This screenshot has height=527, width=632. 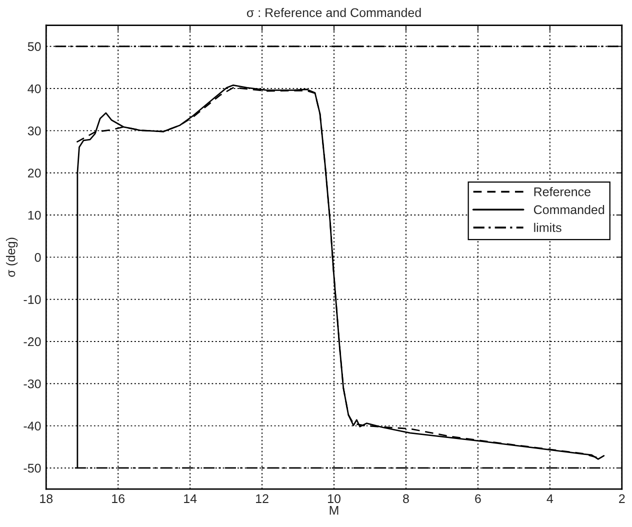 What do you see at coordinates (569, 209) in the screenshot?
I see `legend-label: Commanded` at bounding box center [569, 209].